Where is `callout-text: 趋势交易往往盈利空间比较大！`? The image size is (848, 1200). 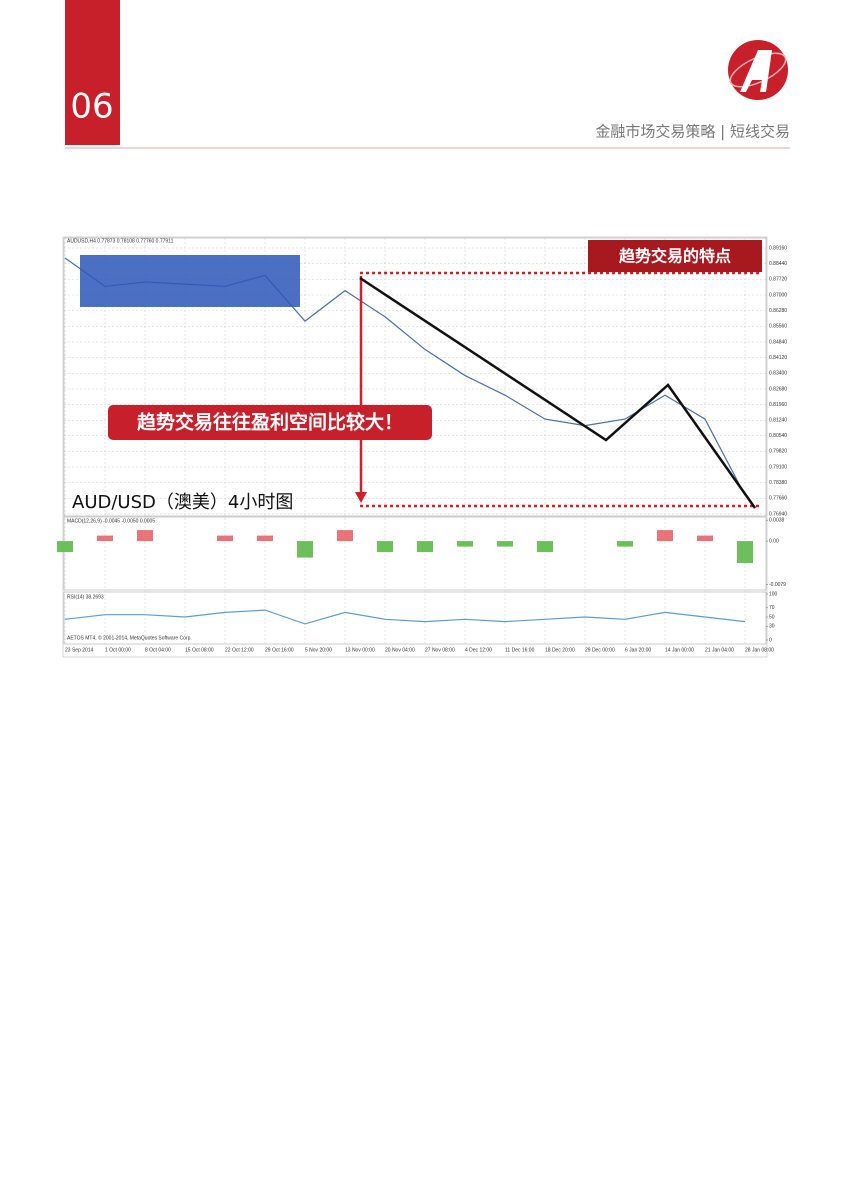
callout-text: 趋势交易往往盈利空间比较大！ is located at coordinates (270, 422).